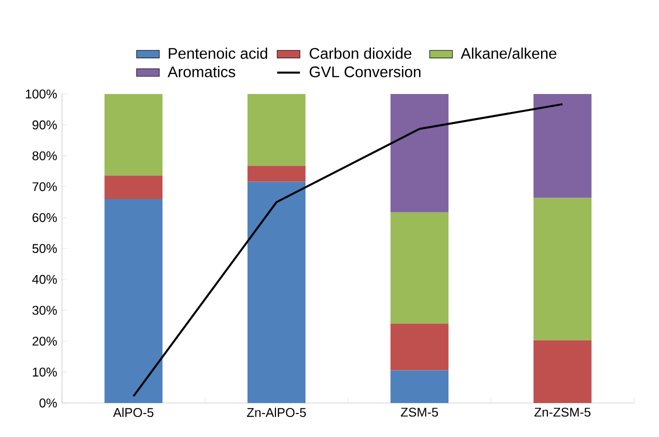 The width and height of the screenshot is (659, 437). Describe the element at coordinates (202, 72) in the screenshot. I see `legend-label: Aromatics` at that location.